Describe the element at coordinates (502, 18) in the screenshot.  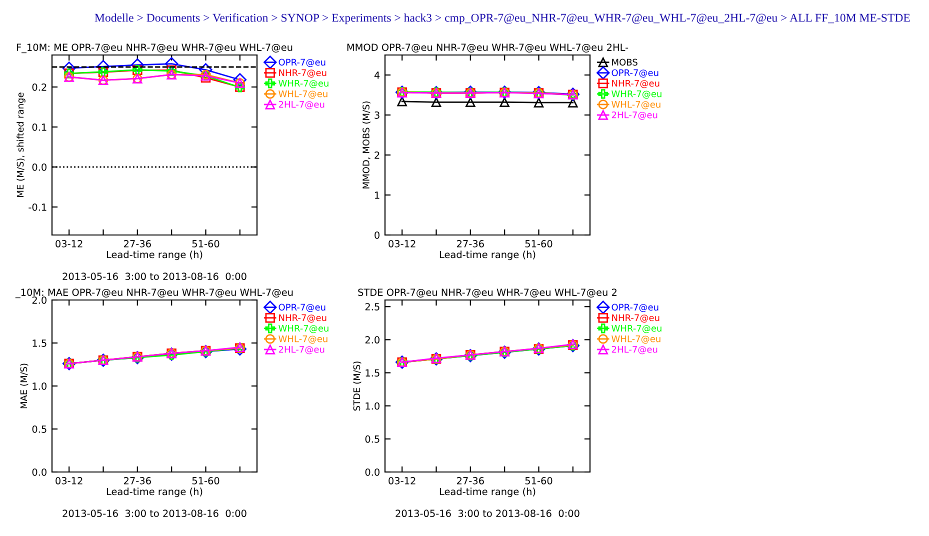
I see `text: Modelle > Documents > Verification > SYNOP > Experiments > hack3 > cmp_OPR-7@eu_NHR-7@eu_WHR-7@eu_WHL-7@eu_2HL-7@eu > ALL FF_10M ME-STDE` at that location.